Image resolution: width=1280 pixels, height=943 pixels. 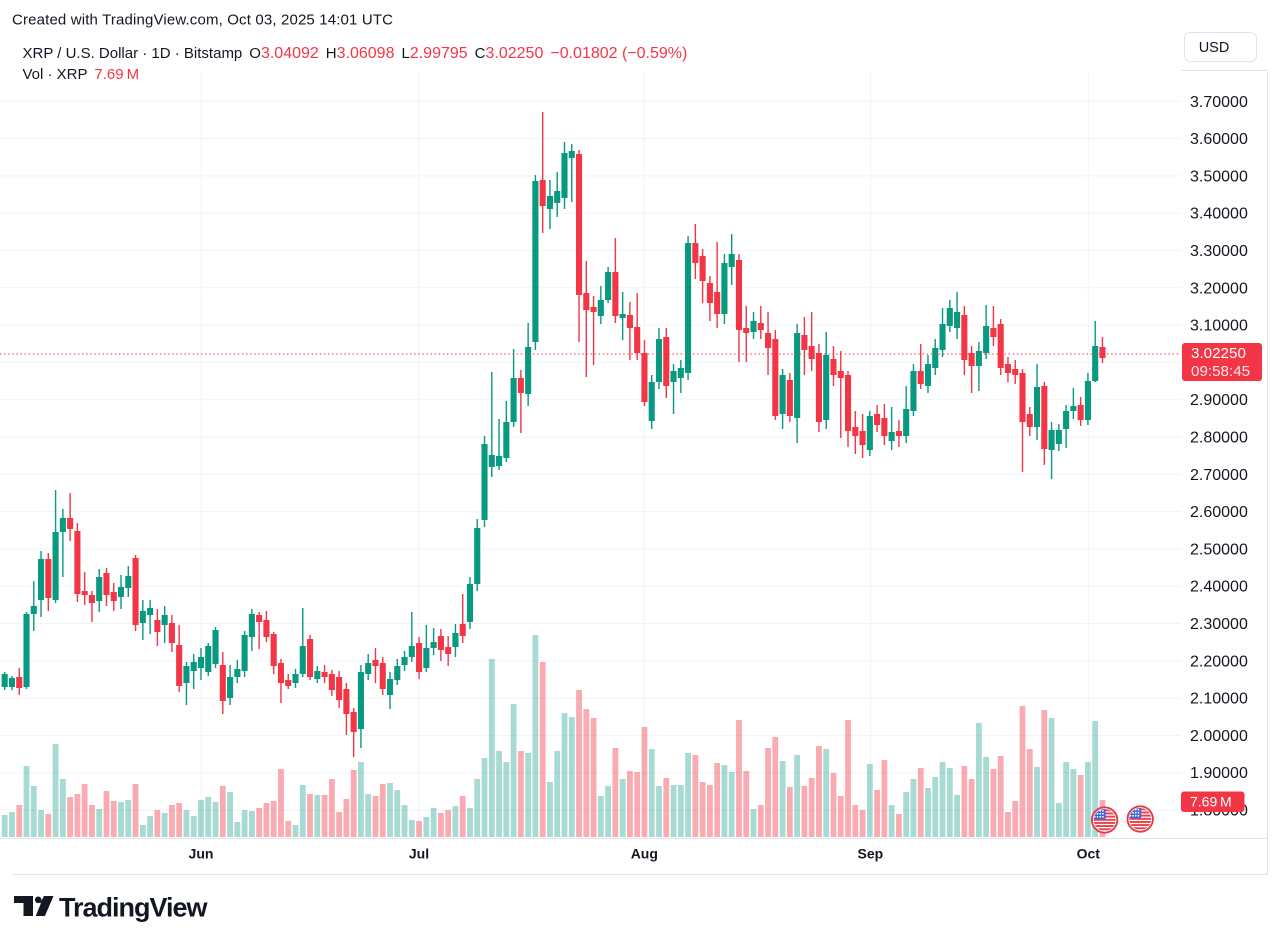 I want to click on svg-text: Aug, so click(x=644, y=854).